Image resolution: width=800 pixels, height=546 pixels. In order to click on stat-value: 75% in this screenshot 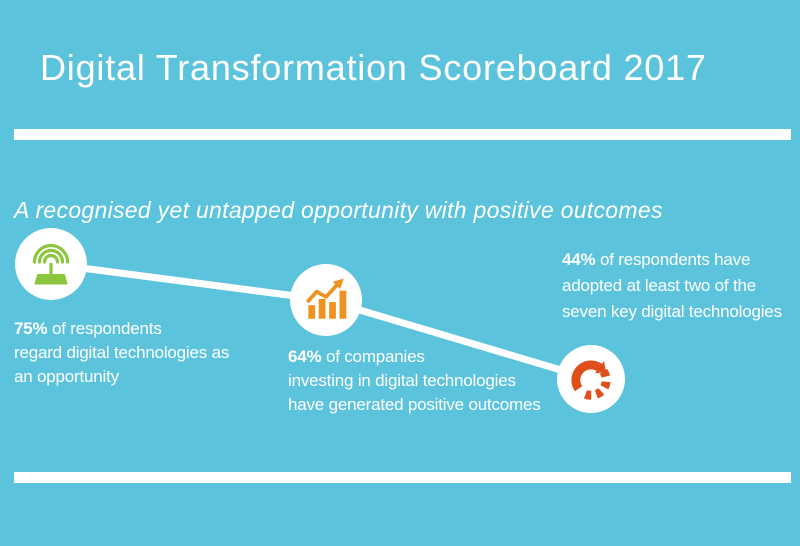, I will do `click(31, 328)`.